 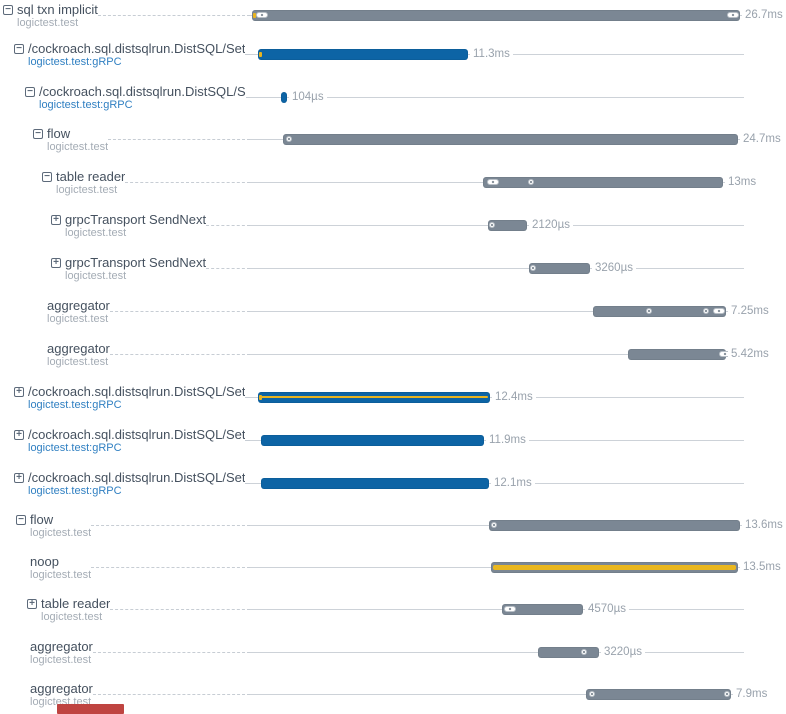 What do you see at coordinates (752, 694) in the screenshot?
I see `span-duration: 7.9ms` at bounding box center [752, 694].